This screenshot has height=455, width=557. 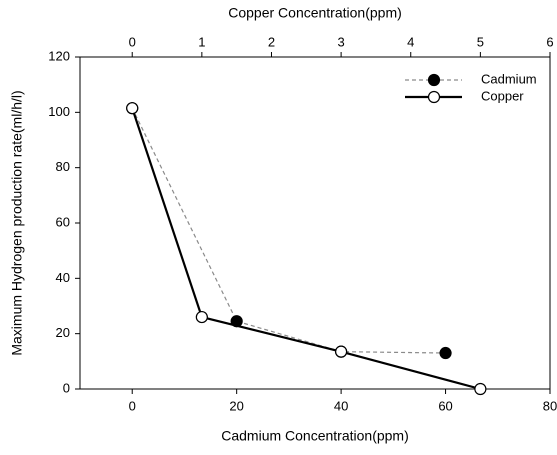 I want to click on x-tick-label: 80, so click(x=550, y=405).